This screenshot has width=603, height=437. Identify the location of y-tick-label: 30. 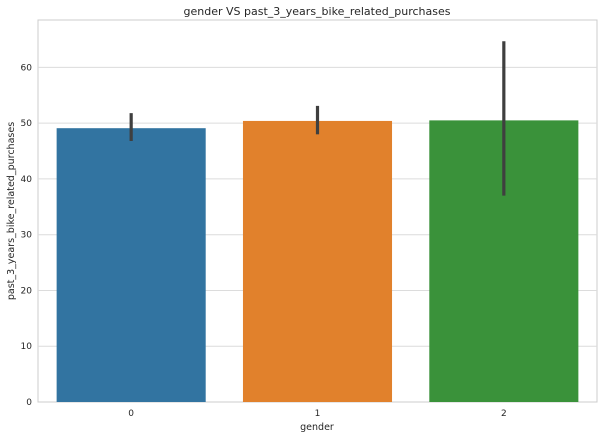
(27, 236).